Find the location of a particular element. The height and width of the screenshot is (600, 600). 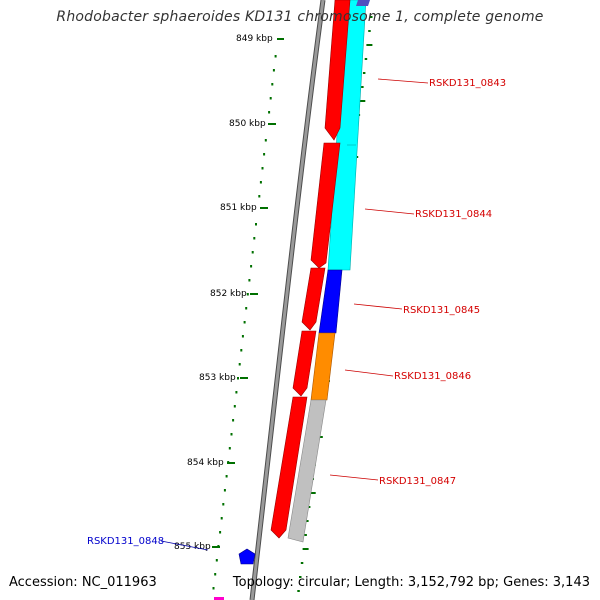

cds-track is located at coordinates (310, 269).